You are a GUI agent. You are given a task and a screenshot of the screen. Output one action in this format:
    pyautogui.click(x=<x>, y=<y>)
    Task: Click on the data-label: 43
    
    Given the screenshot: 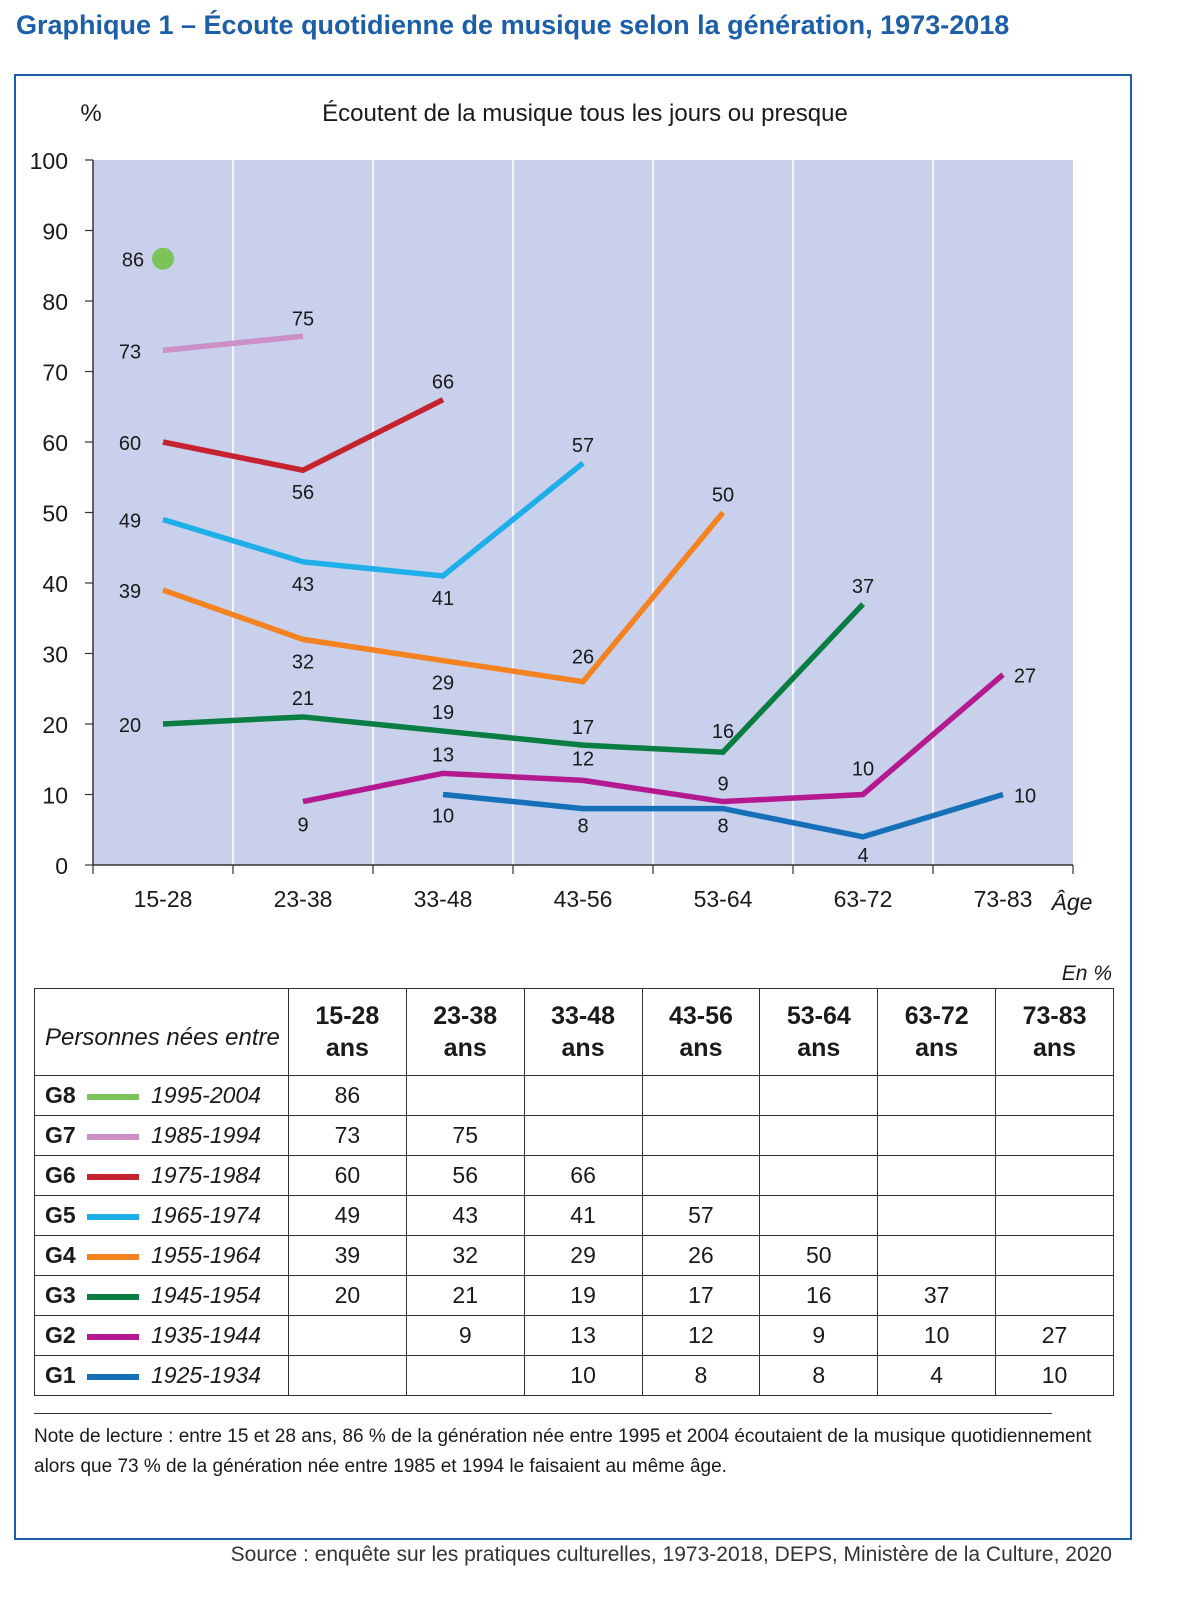 What is the action you would take?
    pyautogui.click(x=303, y=585)
    